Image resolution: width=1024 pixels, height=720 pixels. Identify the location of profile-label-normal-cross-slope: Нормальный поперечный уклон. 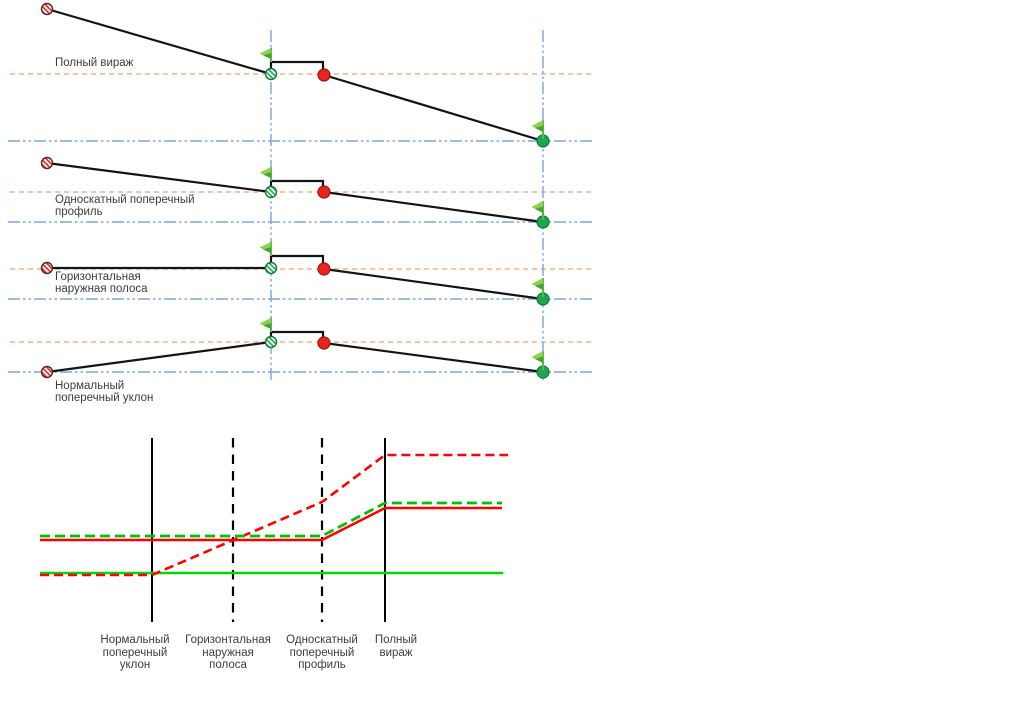
(104, 392).